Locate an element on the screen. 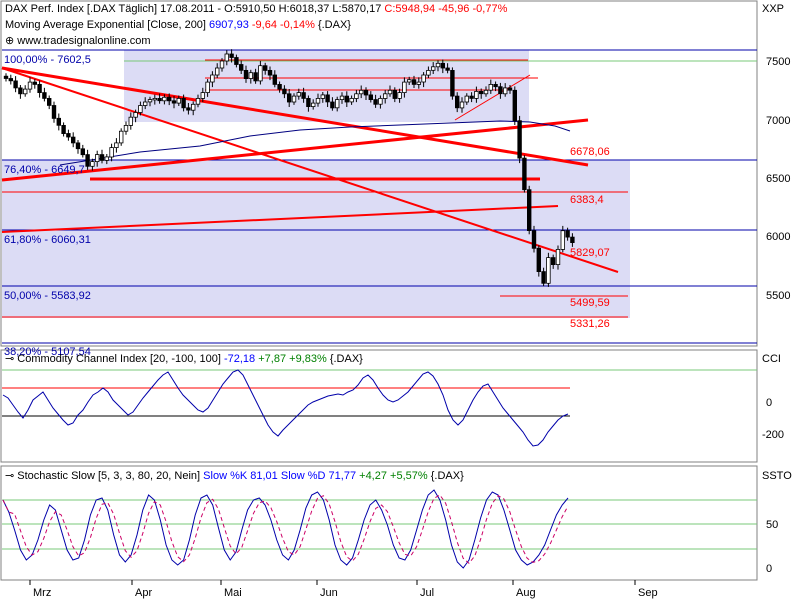 The height and width of the screenshot is (600, 800). ema-change-pct: -0,14% is located at coordinates (297, 25).